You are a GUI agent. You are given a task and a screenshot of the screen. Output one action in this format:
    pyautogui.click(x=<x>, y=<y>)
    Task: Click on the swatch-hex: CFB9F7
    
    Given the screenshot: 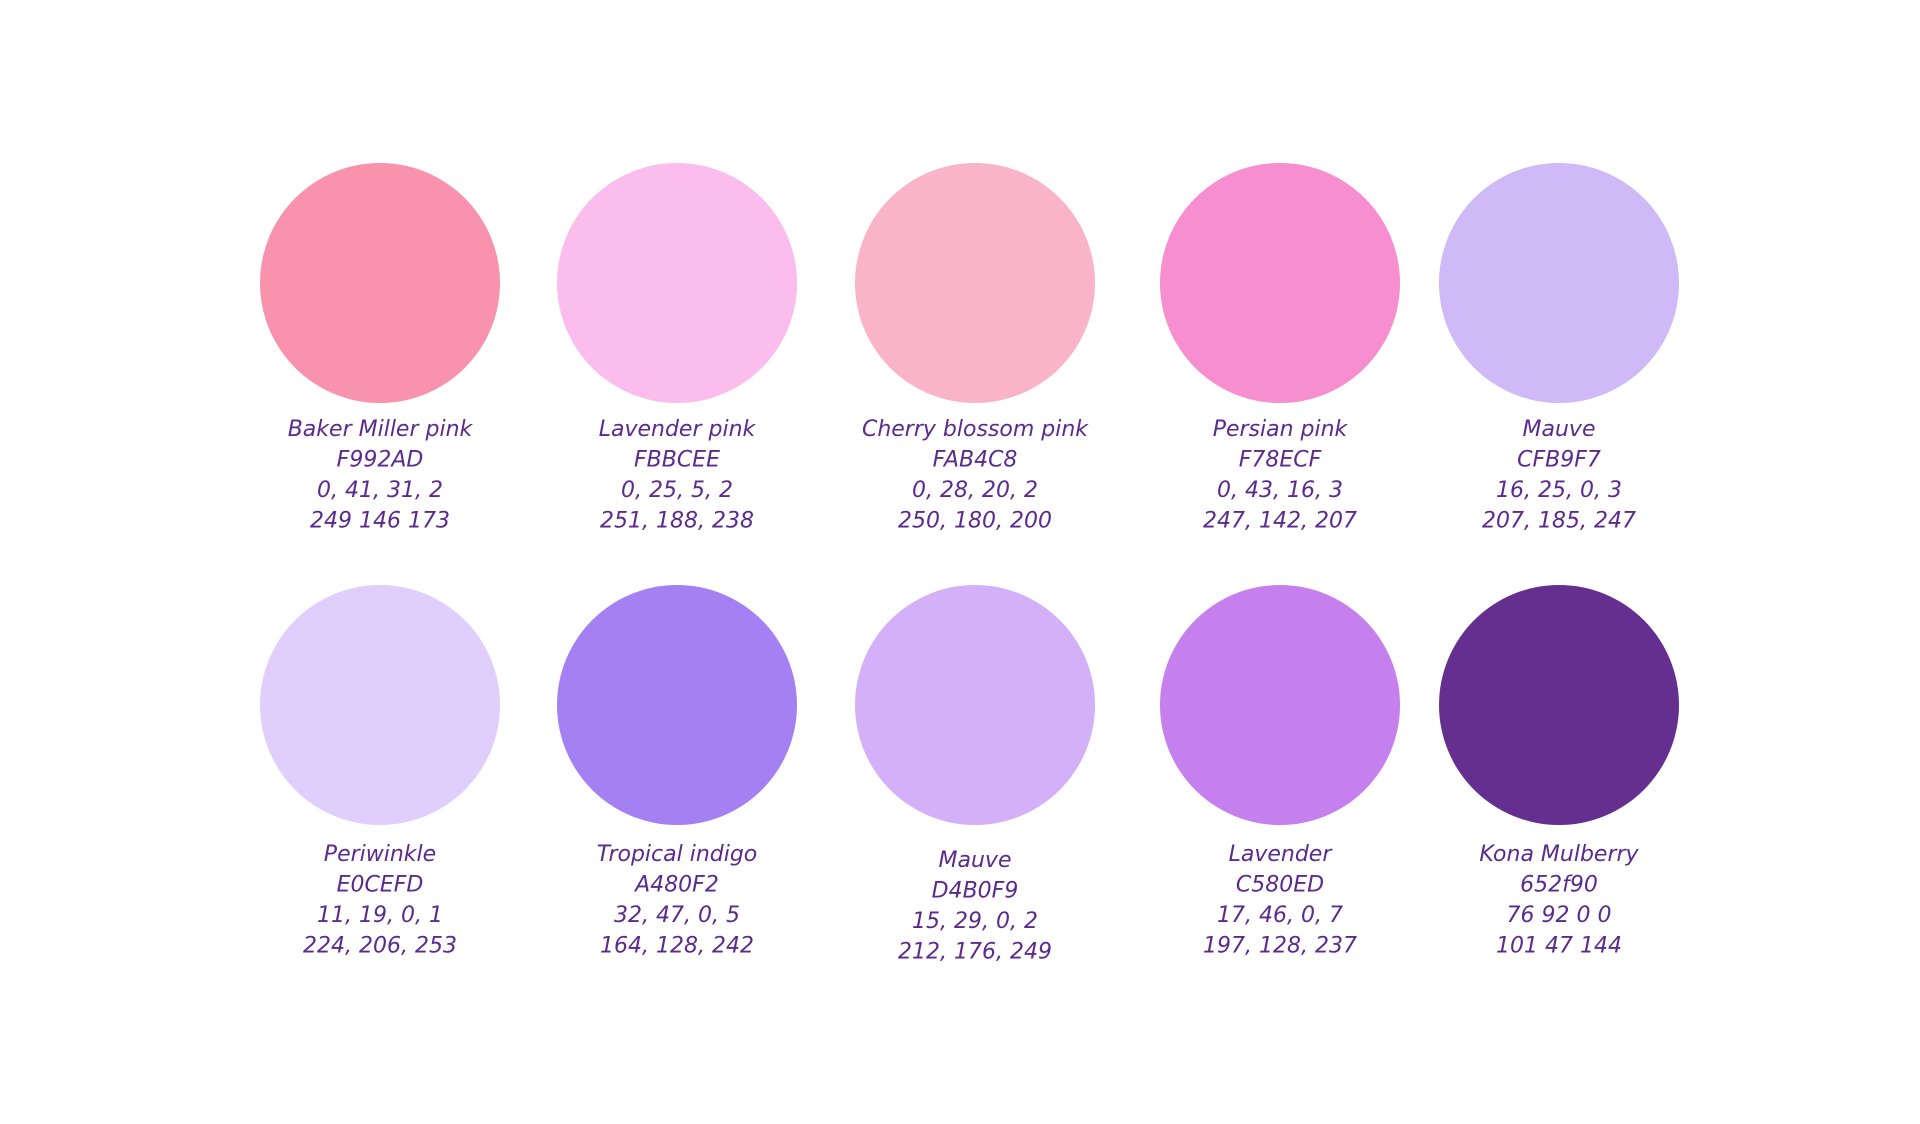 What is the action you would take?
    pyautogui.click(x=1559, y=460)
    